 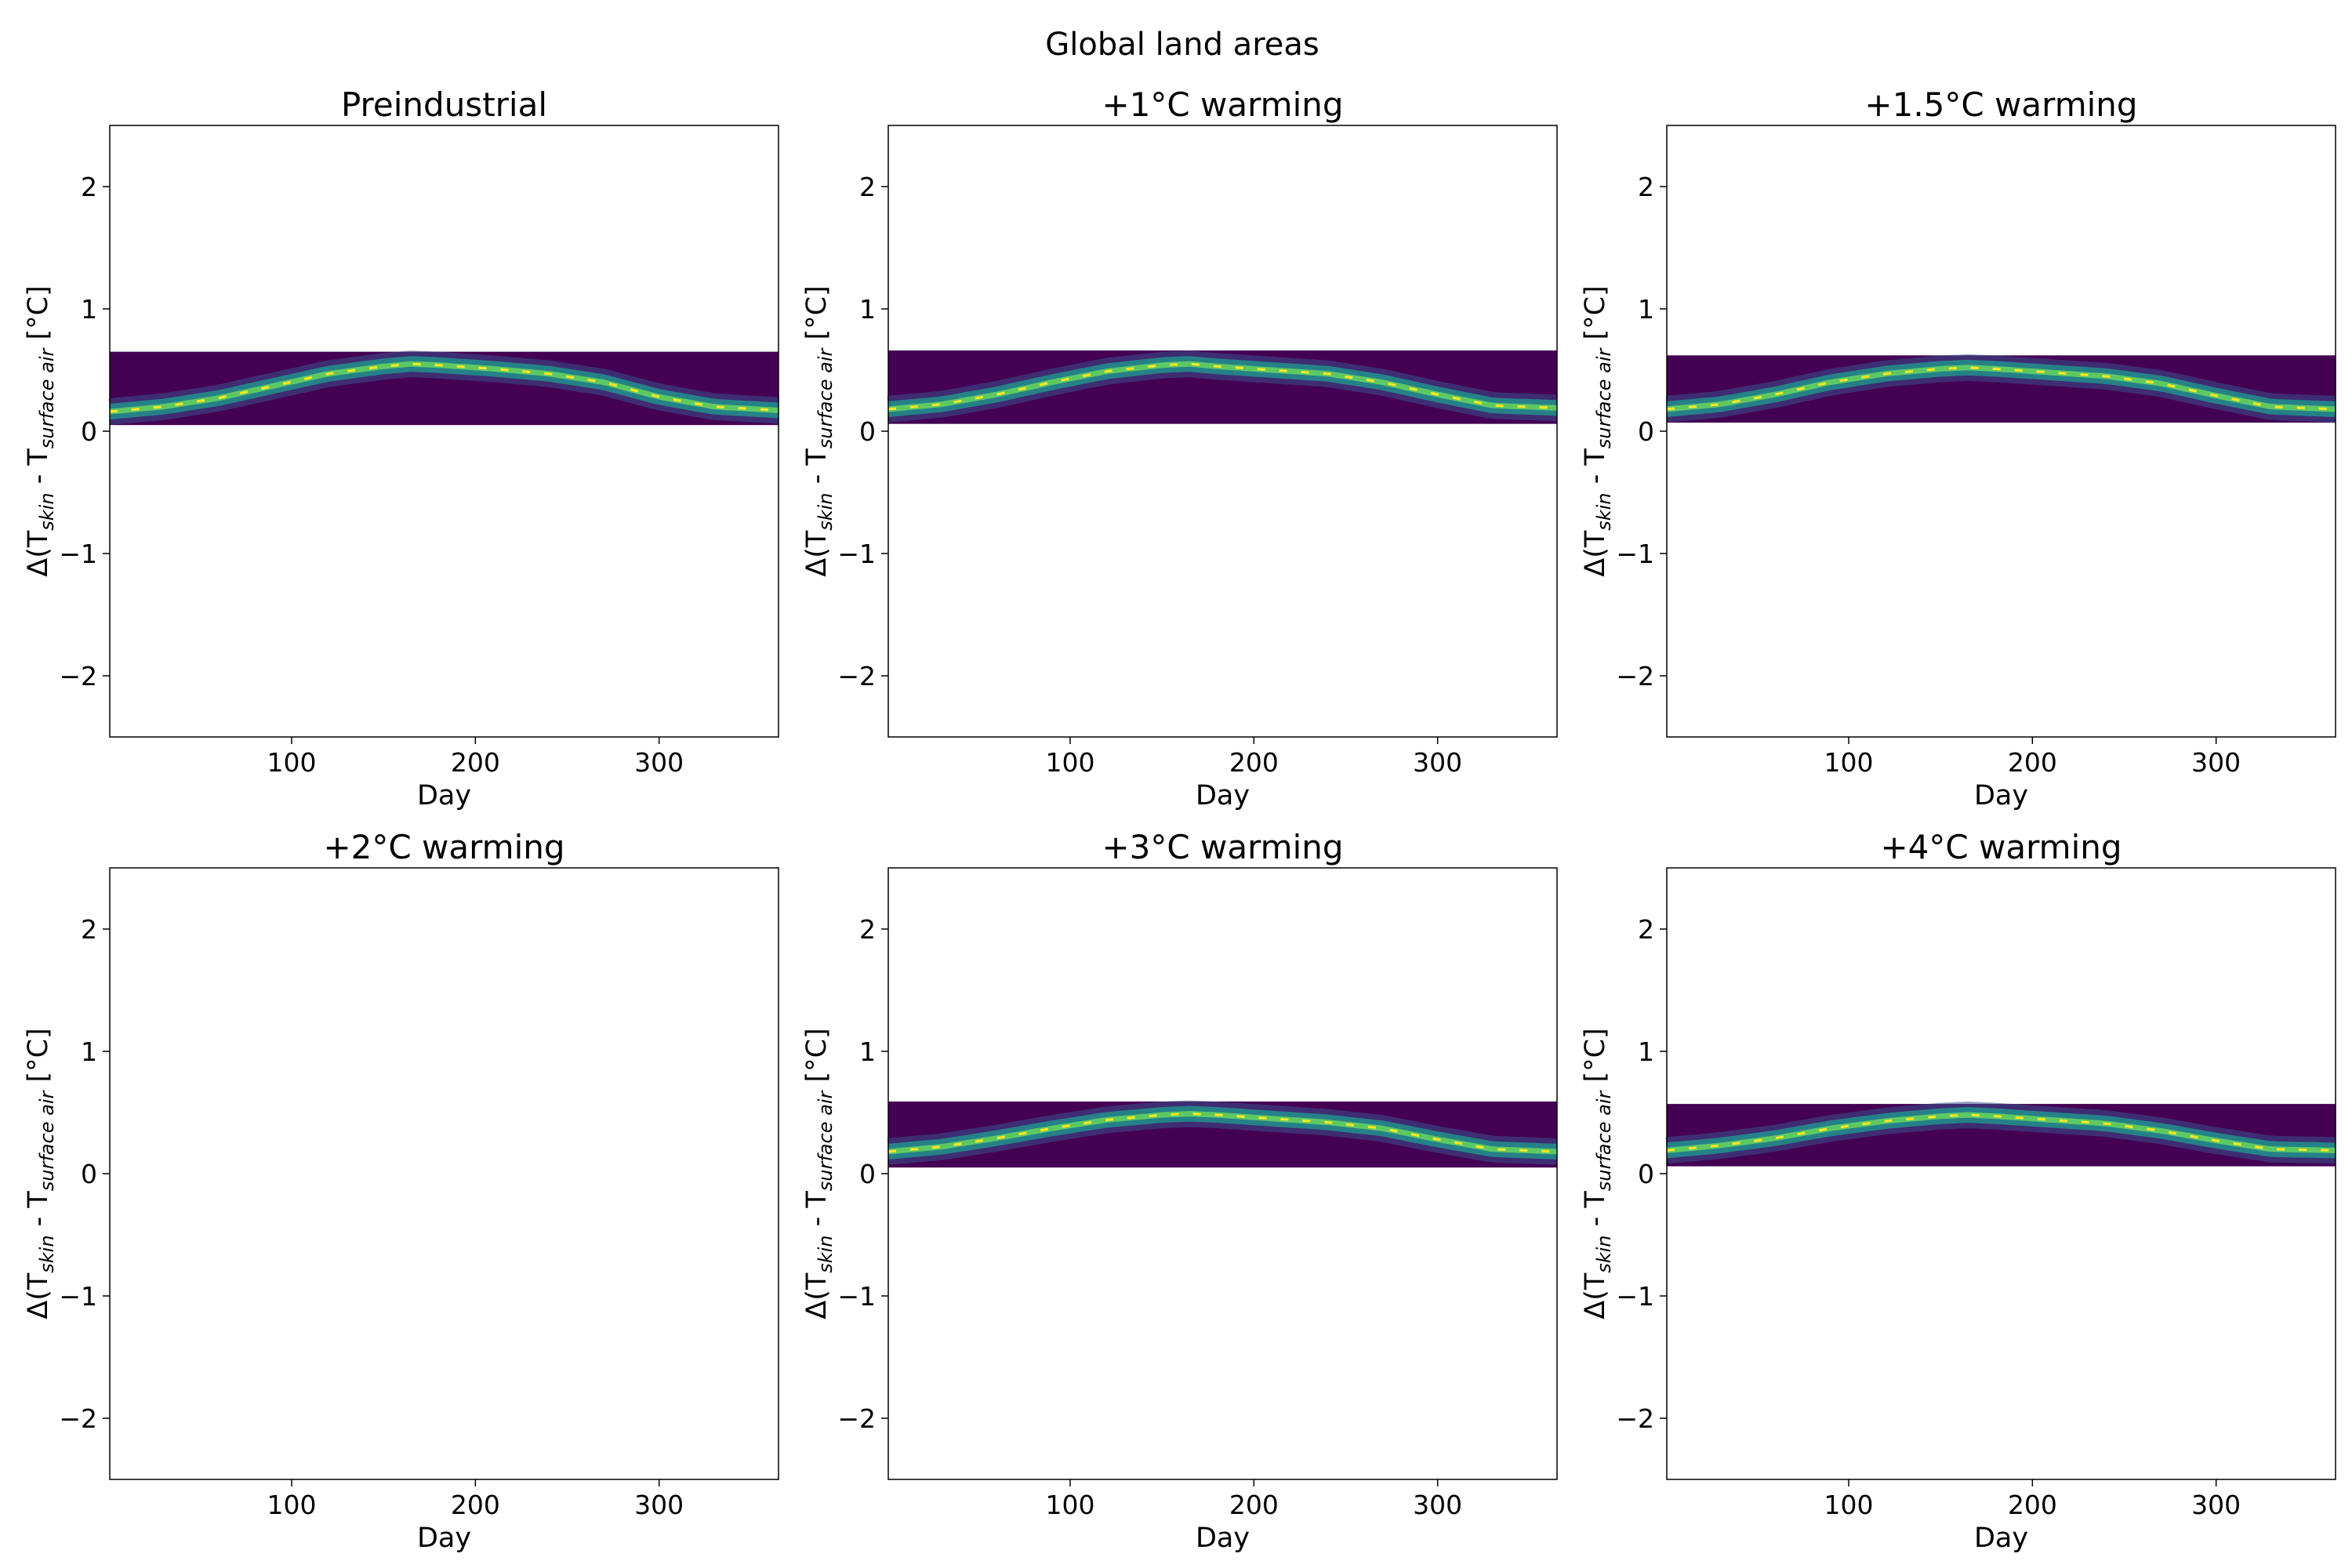 What do you see at coordinates (2001, 847) in the screenshot?
I see `panel-title: +4°C warming` at bounding box center [2001, 847].